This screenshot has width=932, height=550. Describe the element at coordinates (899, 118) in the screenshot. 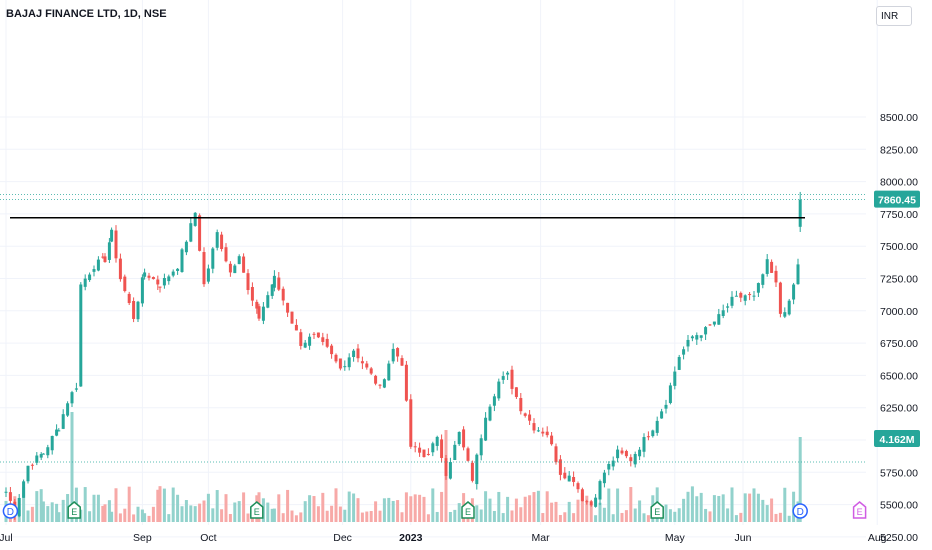

I see `y-tick-label: 8500.00` at that location.